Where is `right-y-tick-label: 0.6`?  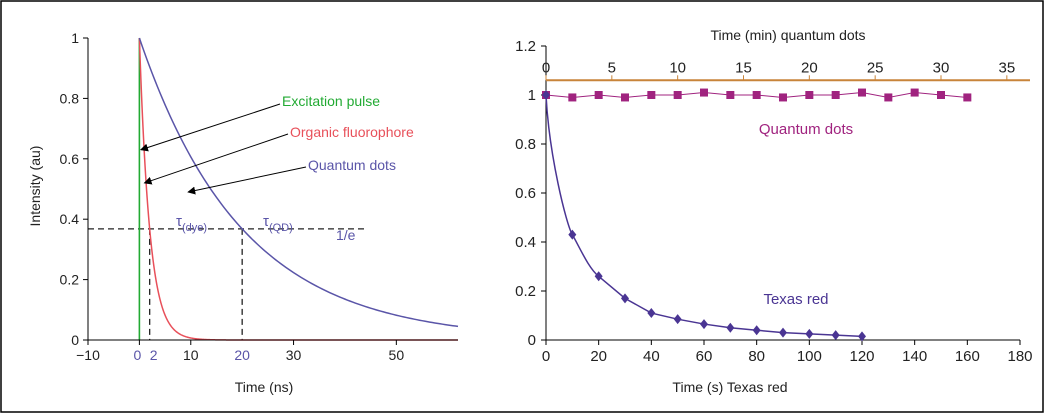 right-y-tick-label: 0.6 is located at coordinates (525, 193).